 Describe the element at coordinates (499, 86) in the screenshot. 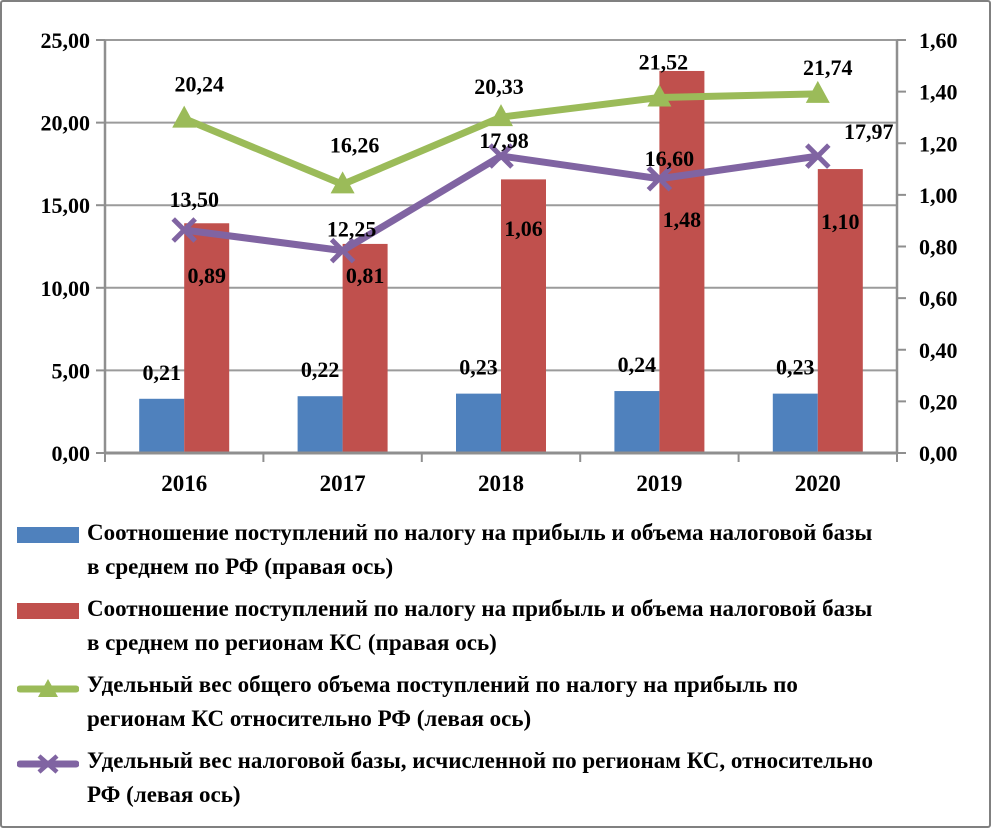

I see `ks-receipts-share-line-data-label: 20,33` at that location.